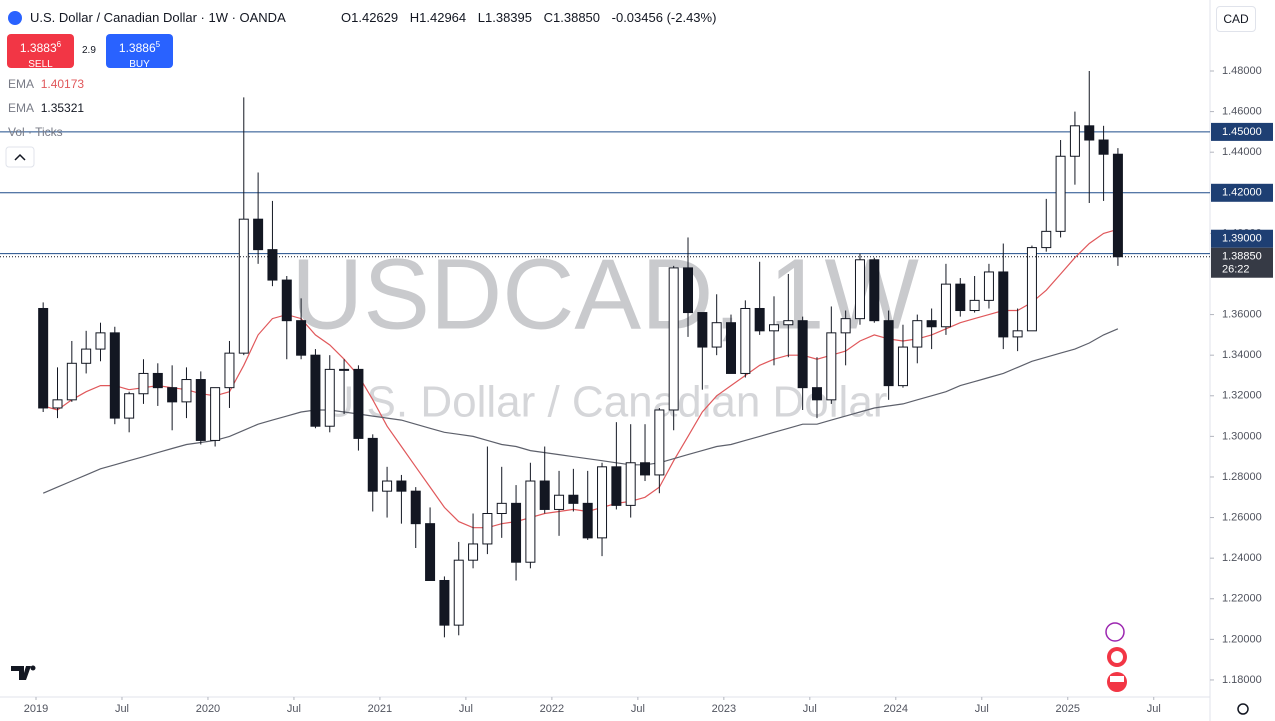  I want to click on y-tick-label: 1.46000, so click(1242, 112).